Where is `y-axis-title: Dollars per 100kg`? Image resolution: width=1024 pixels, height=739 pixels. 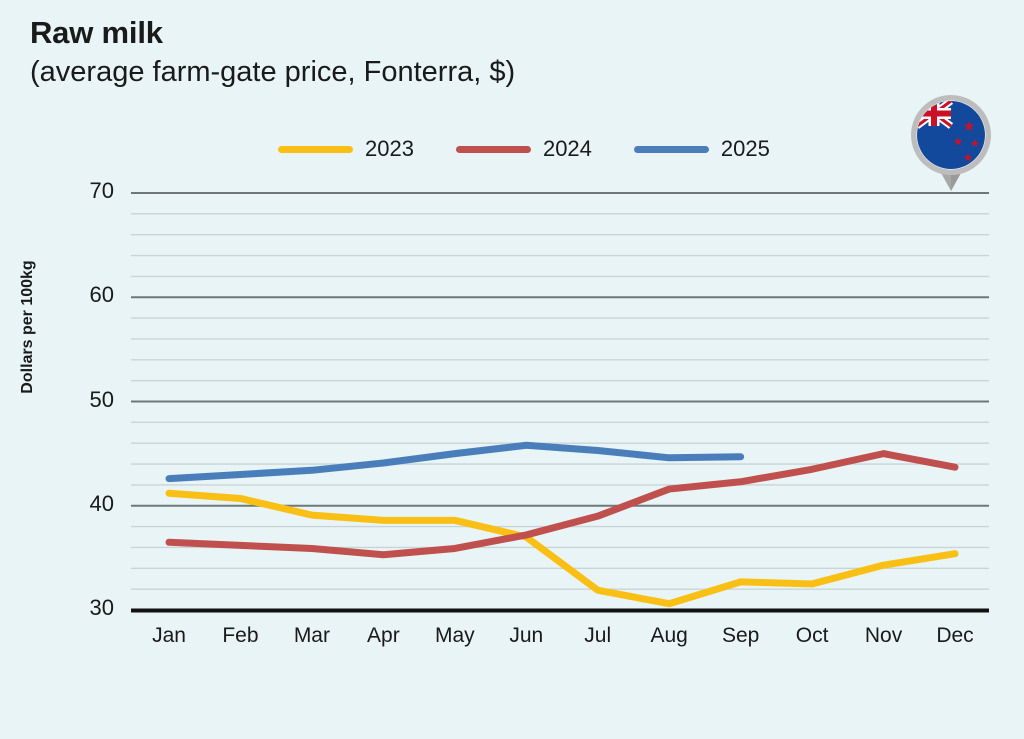 y-axis-title: Dollars per 100kg is located at coordinates (27, 327).